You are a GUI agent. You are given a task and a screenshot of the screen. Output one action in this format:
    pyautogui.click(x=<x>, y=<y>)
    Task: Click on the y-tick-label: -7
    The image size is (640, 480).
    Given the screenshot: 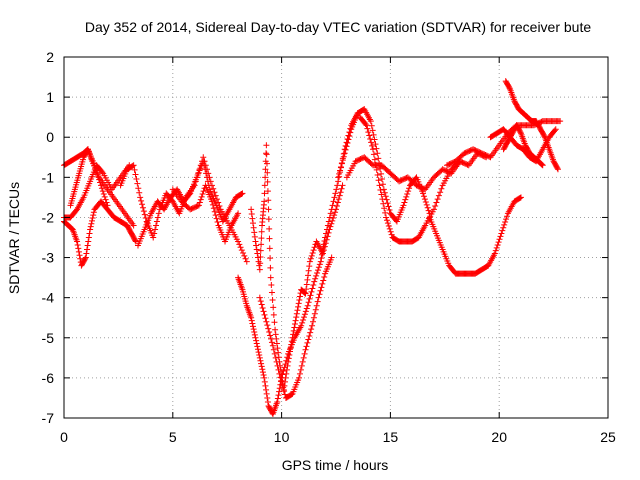 What is the action you would take?
    pyautogui.click(x=48, y=418)
    